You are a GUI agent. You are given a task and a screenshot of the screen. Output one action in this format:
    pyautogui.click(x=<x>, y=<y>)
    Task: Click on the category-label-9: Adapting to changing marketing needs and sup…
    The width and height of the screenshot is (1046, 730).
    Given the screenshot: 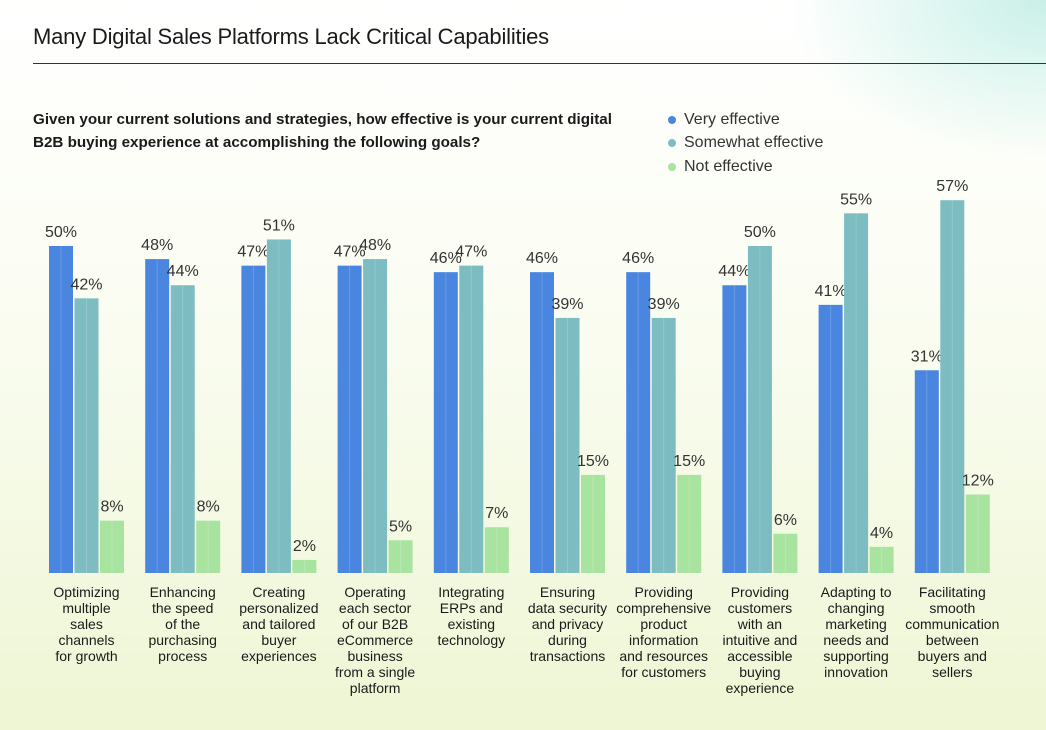 What is the action you would take?
    pyautogui.click(x=856, y=632)
    